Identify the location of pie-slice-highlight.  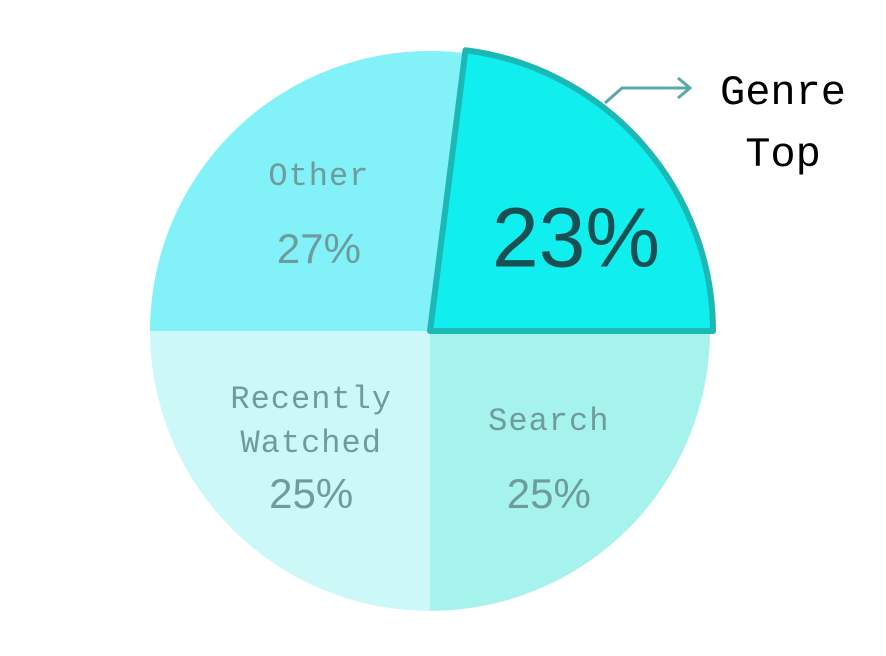
(571, 190).